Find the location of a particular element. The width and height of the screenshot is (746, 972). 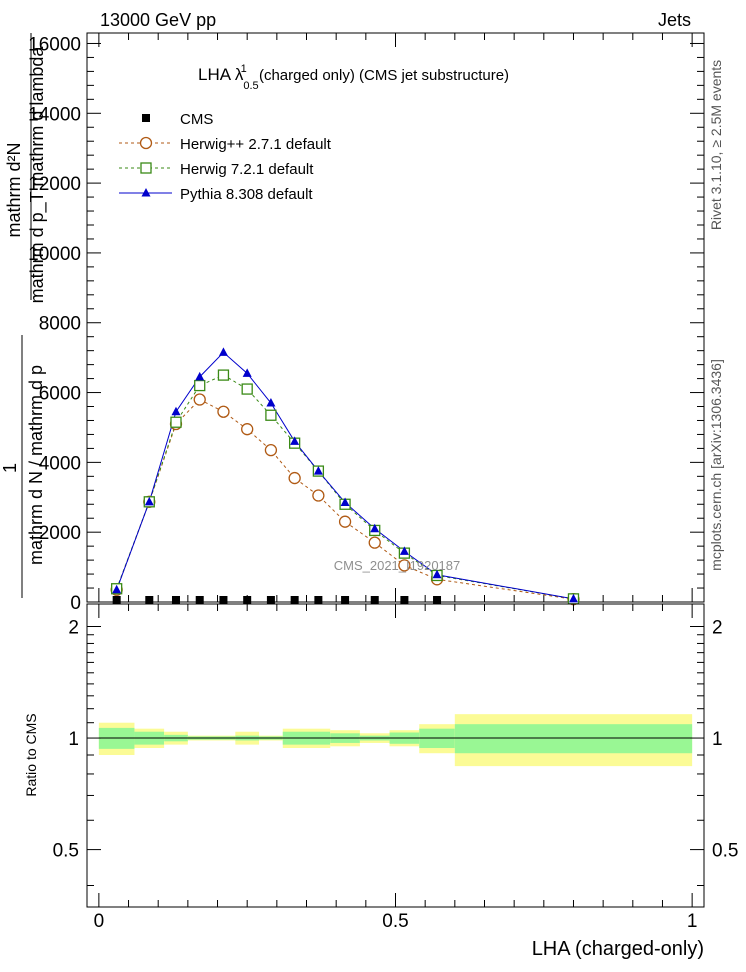

ratio-bands is located at coordinates (395, 740).